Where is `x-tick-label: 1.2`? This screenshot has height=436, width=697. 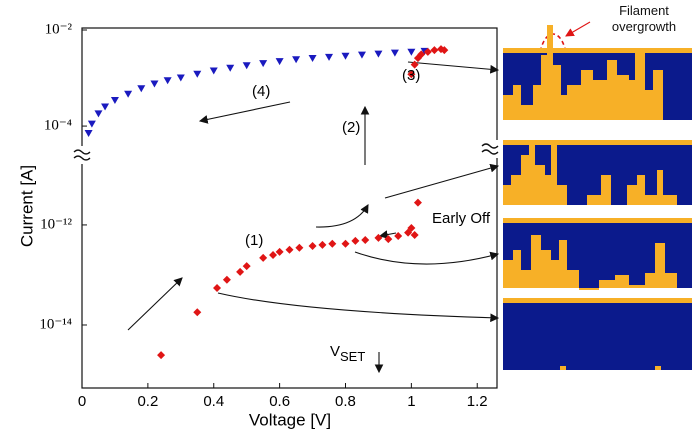 x-tick-label: 1.2 is located at coordinates (477, 401).